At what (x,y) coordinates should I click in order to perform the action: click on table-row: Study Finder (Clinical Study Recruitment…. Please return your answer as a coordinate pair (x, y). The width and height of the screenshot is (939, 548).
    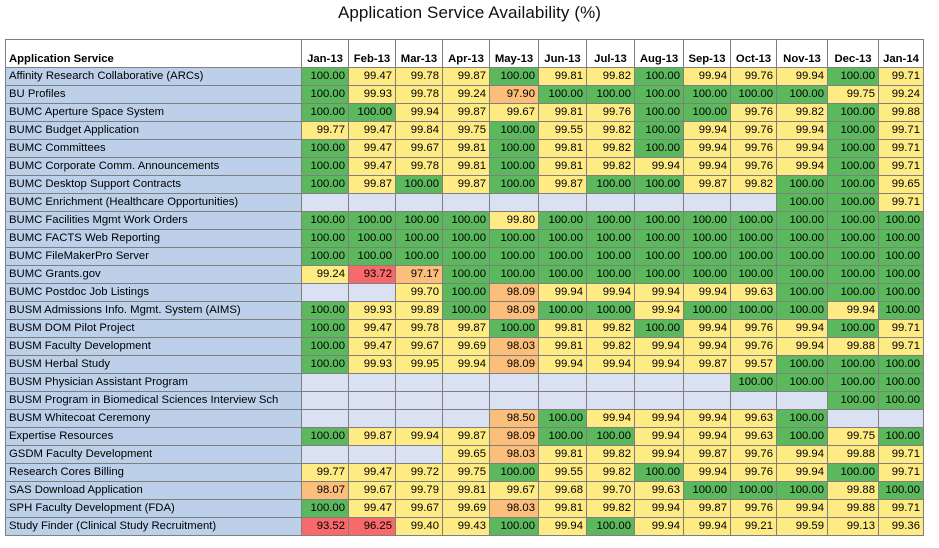
    Looking at the image, I should click on (464, 526).